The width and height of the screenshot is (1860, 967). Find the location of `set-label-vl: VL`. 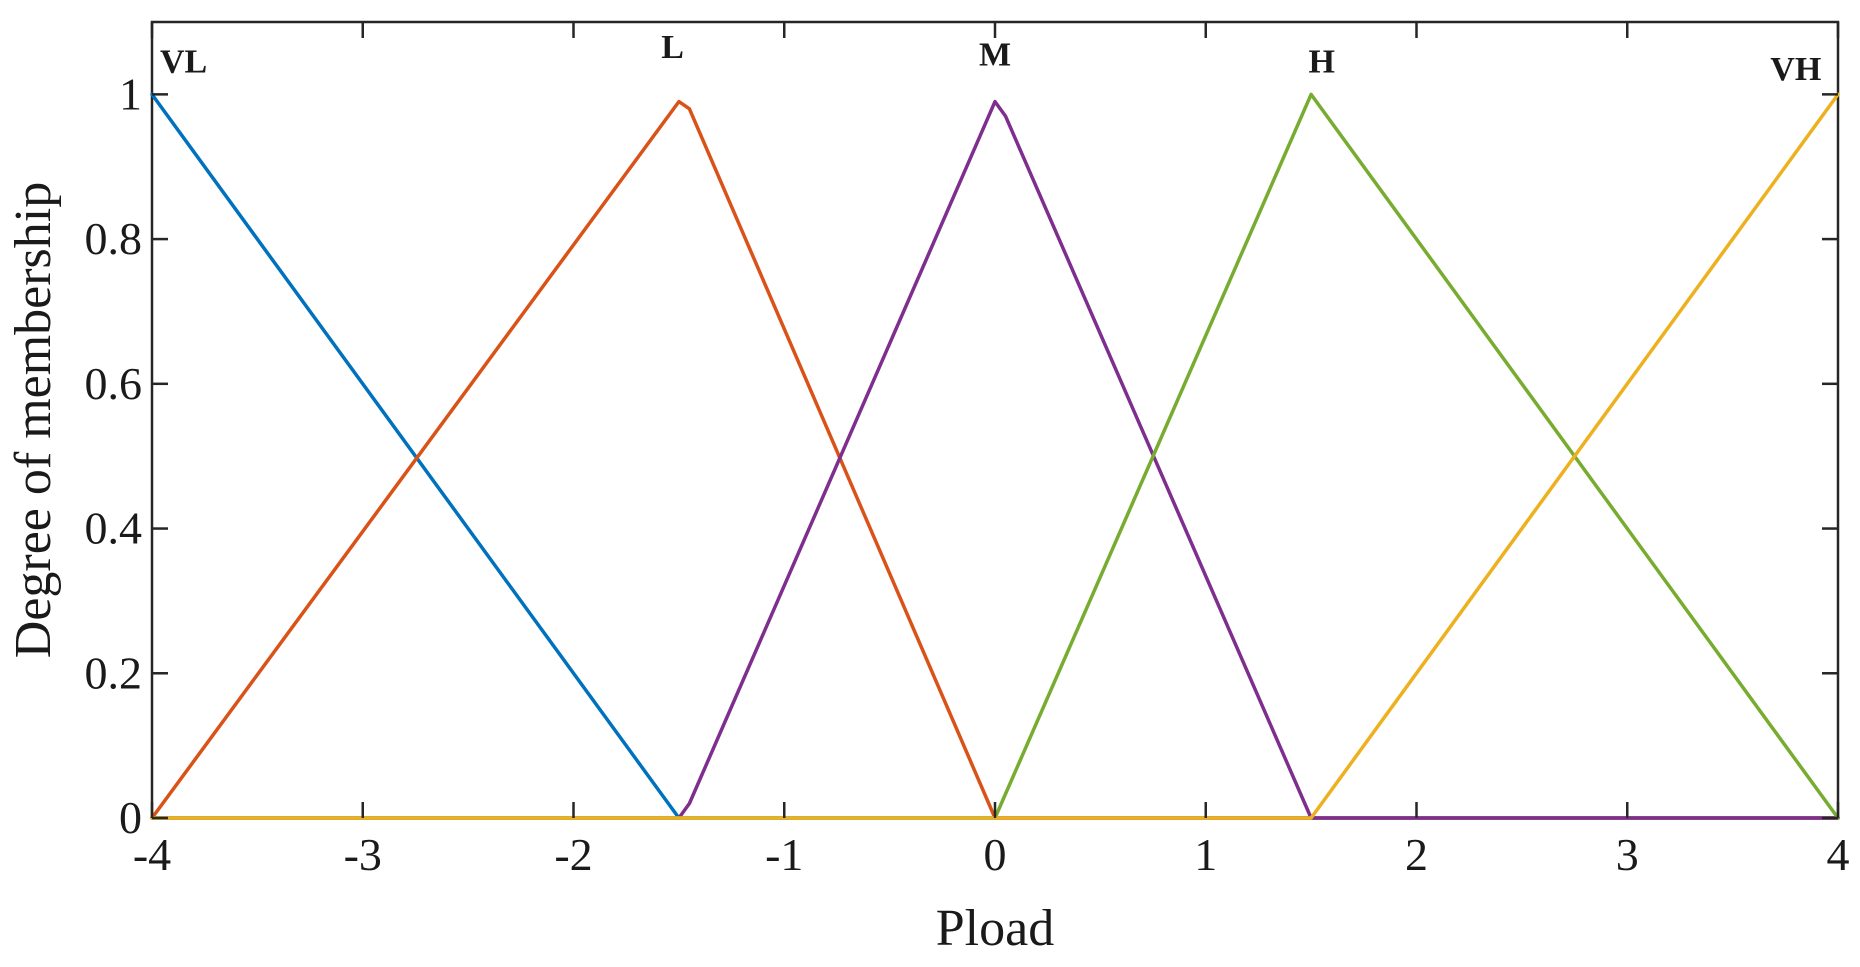

set-label-vl: VL is located at coordinates (183, 62).